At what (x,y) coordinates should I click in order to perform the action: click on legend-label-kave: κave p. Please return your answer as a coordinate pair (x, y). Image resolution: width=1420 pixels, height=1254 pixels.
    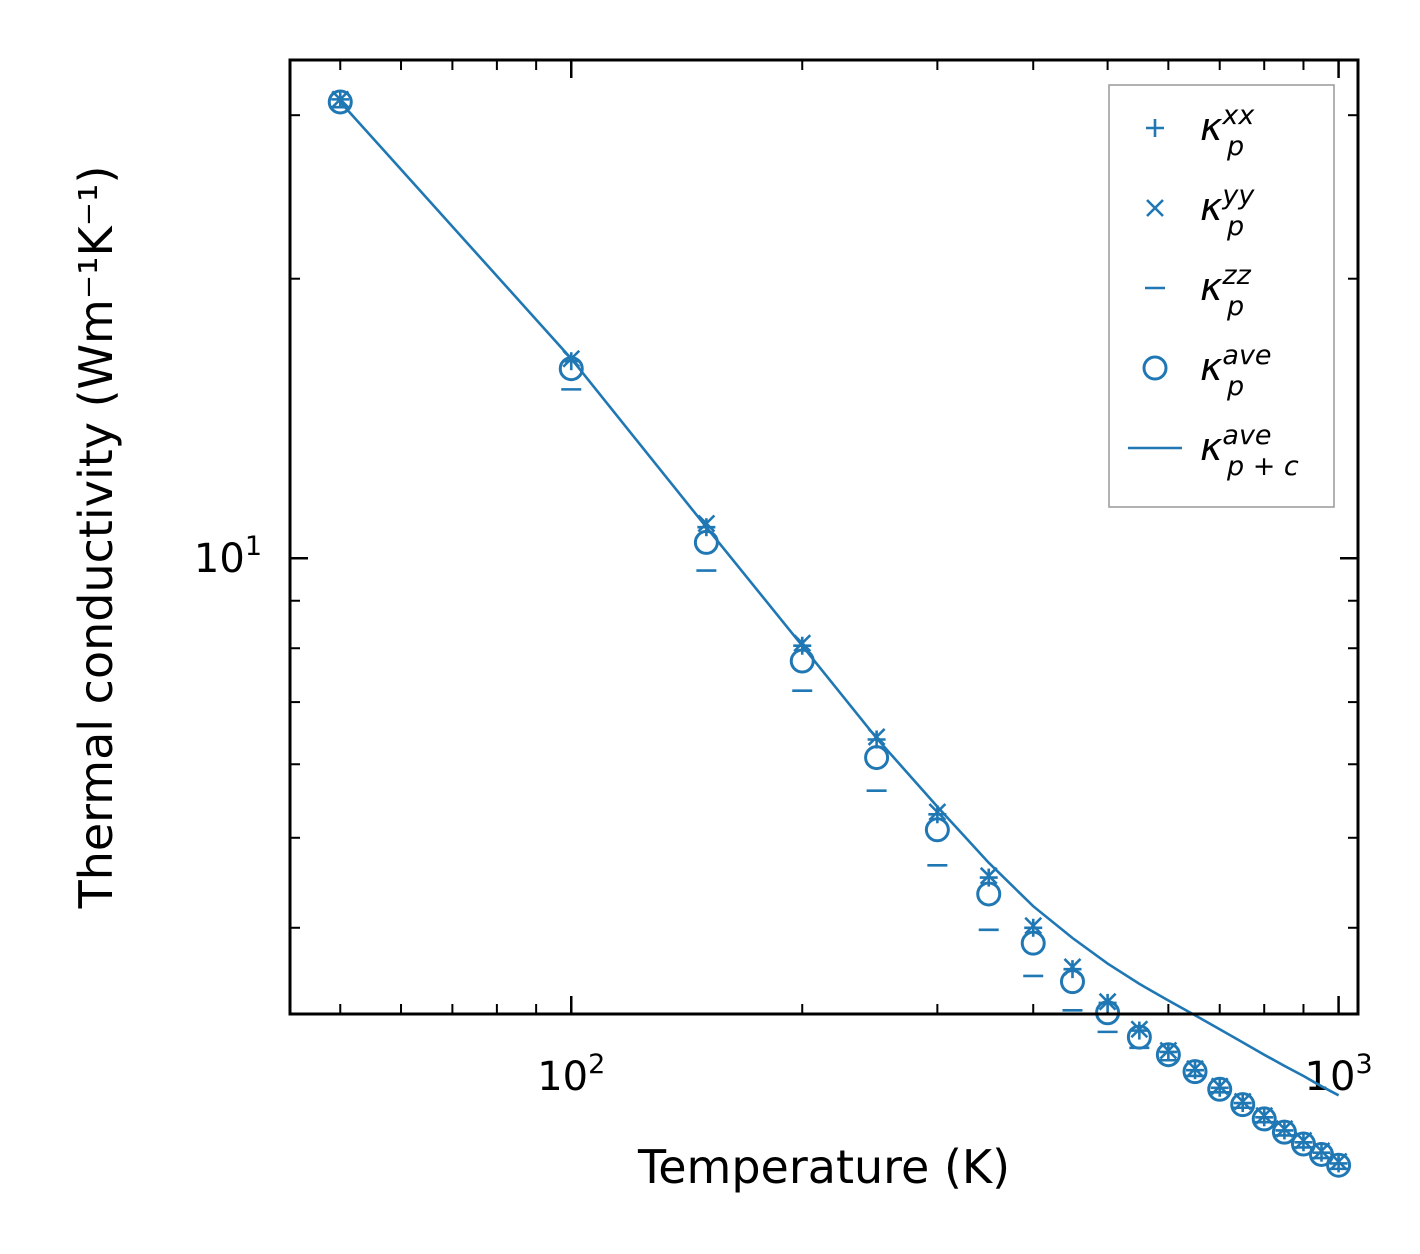
    Looking at the image, I should click on (1236, 371).